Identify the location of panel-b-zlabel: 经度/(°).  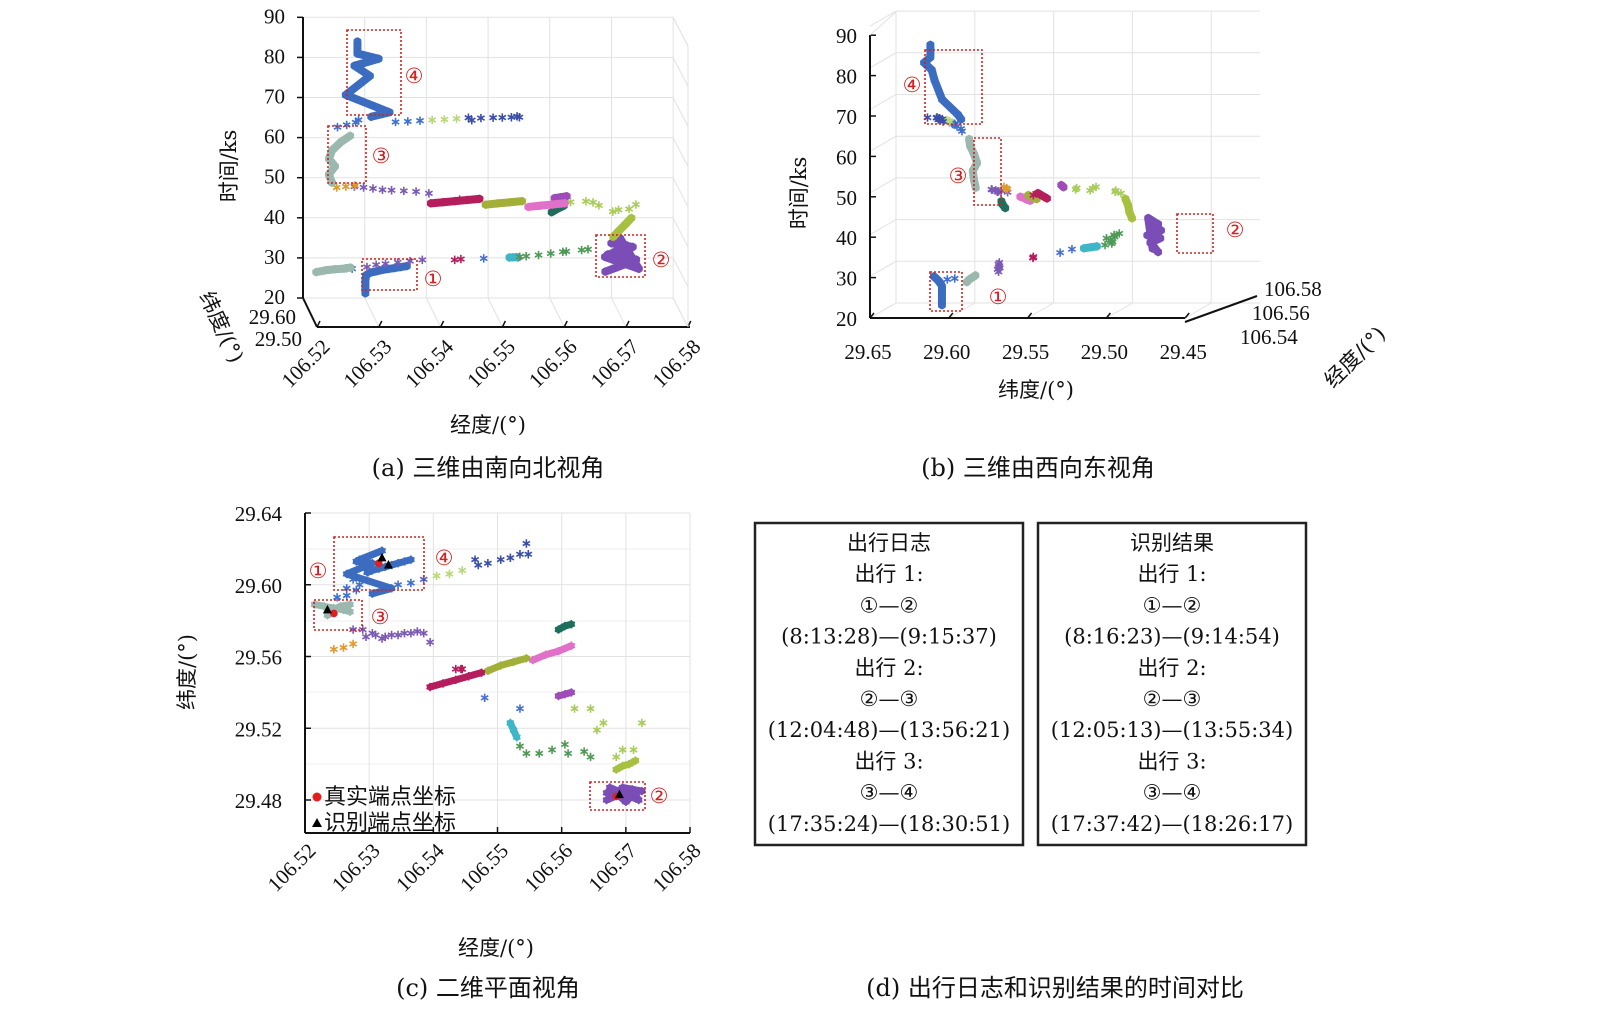
(1355, 357).